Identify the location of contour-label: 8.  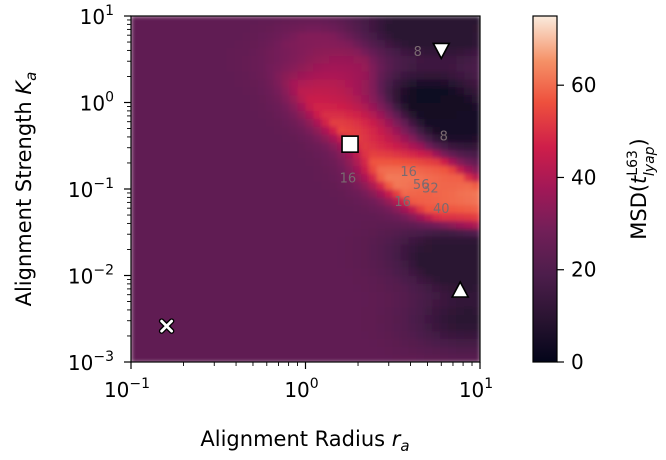
(444, 136).